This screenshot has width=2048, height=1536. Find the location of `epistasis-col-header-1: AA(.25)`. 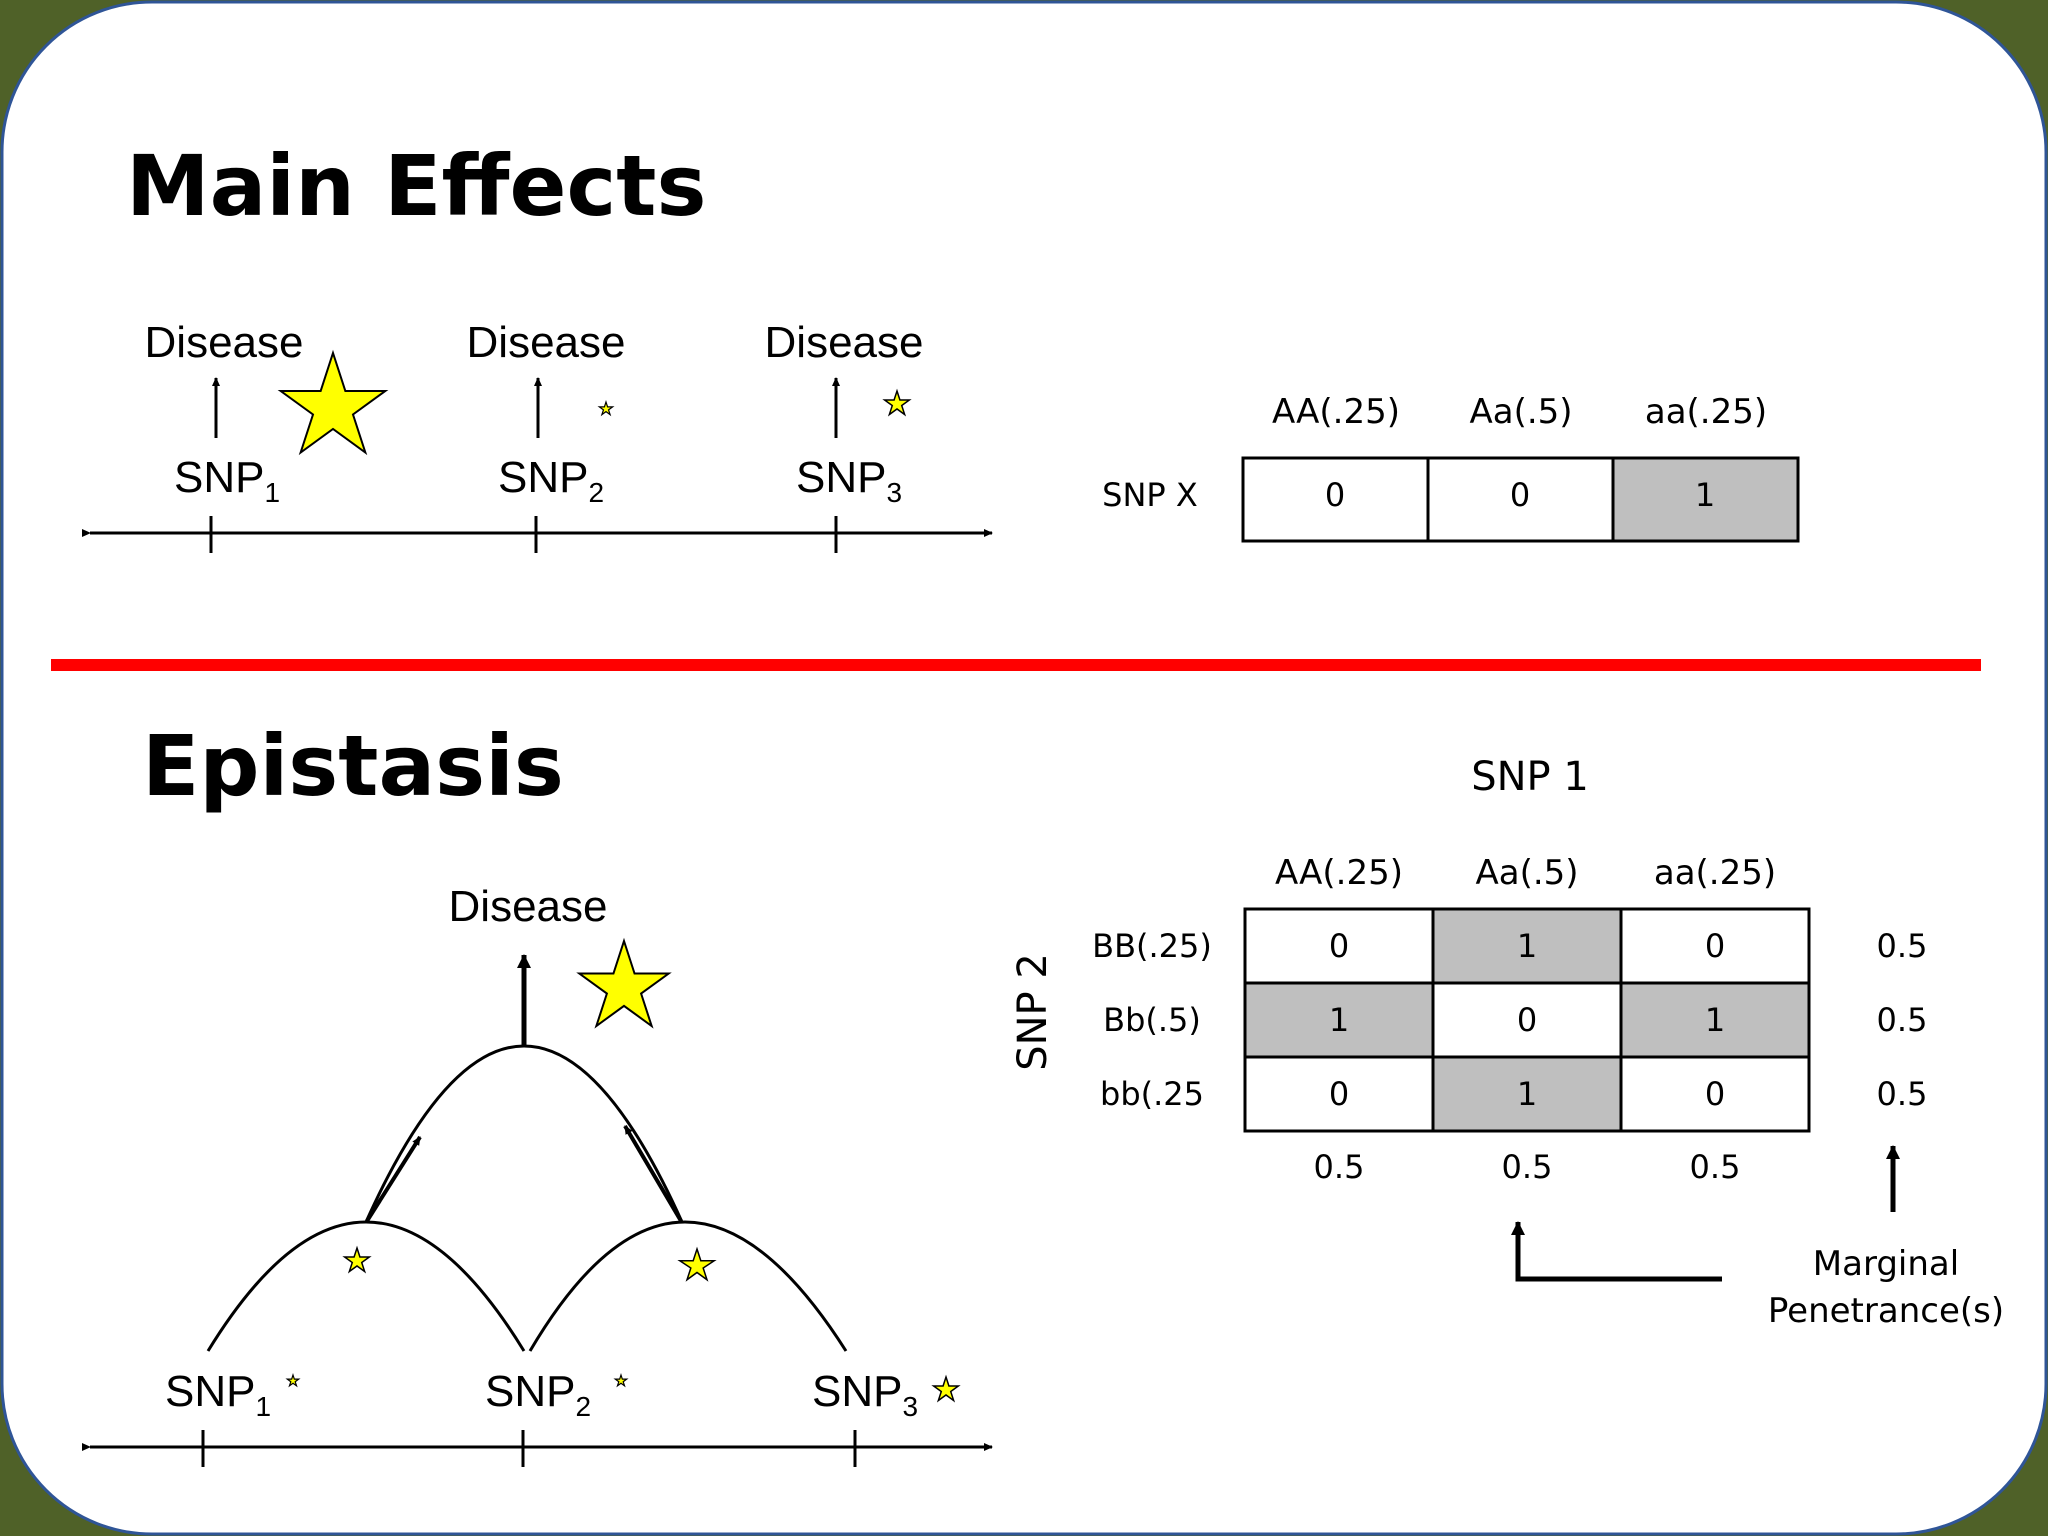

epistasis-col-header-1: AA(.25) is located at coordinates (1339, 873).